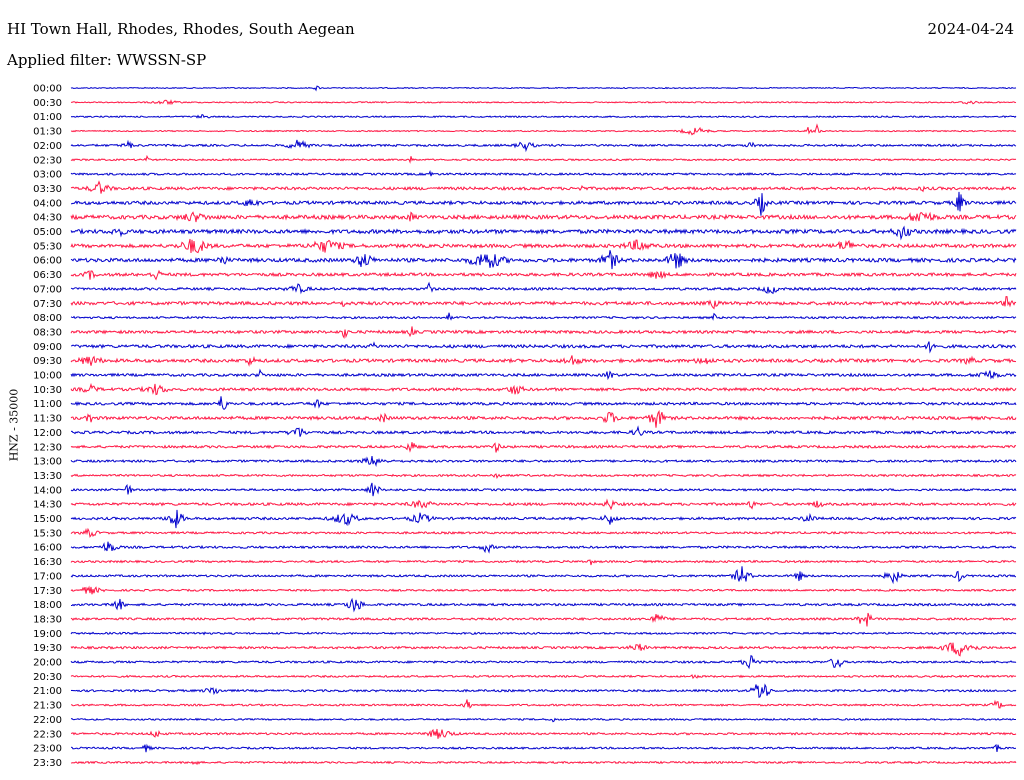  What do you see at coordinates (107, 60) in the screenshot?
I see `filter-label: Applied filter: WWSSN-SP` at bounding box center [107, 60].